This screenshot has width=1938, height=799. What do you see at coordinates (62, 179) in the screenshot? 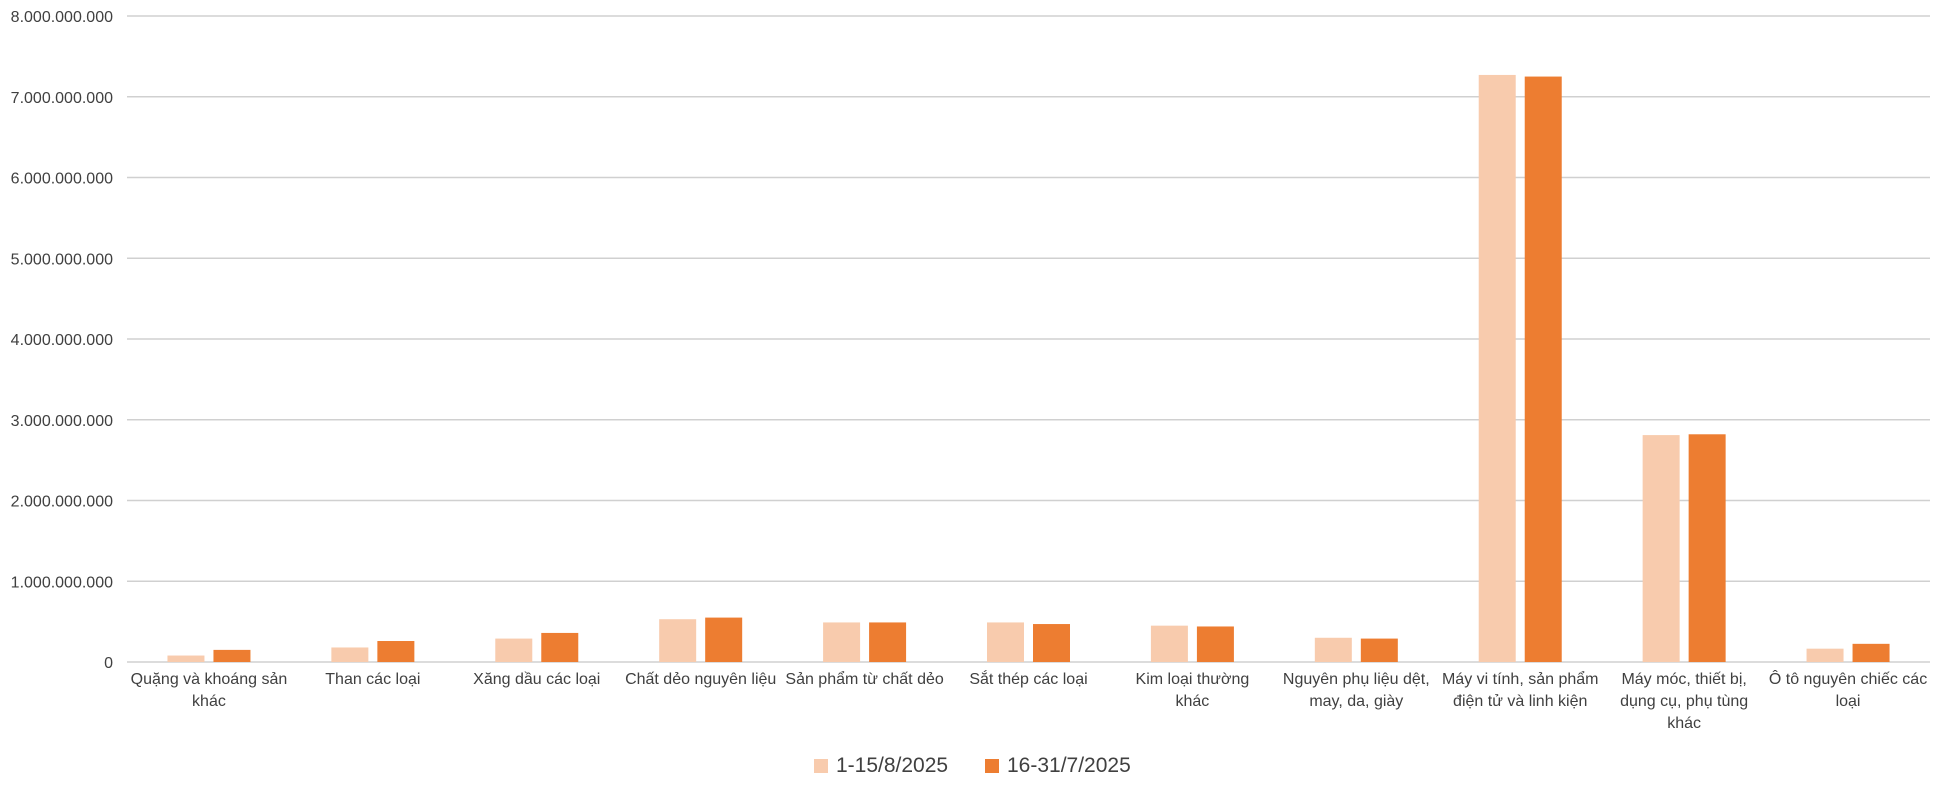
I see `y-tick-label: 6.000.000.000` at bounding box center [62, 179].